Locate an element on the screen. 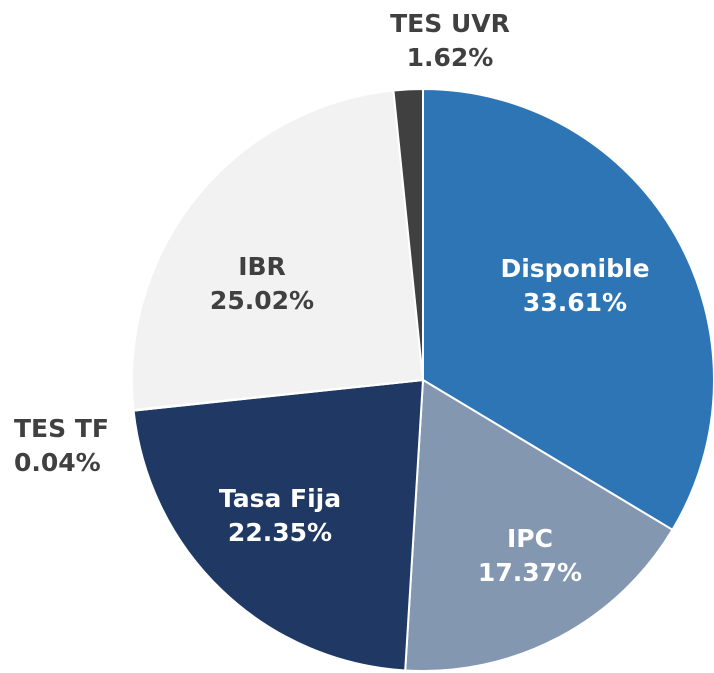 The height and width of the screenshot is (673, 714). slice-name: Disponible is located at coordinates (574, 268).